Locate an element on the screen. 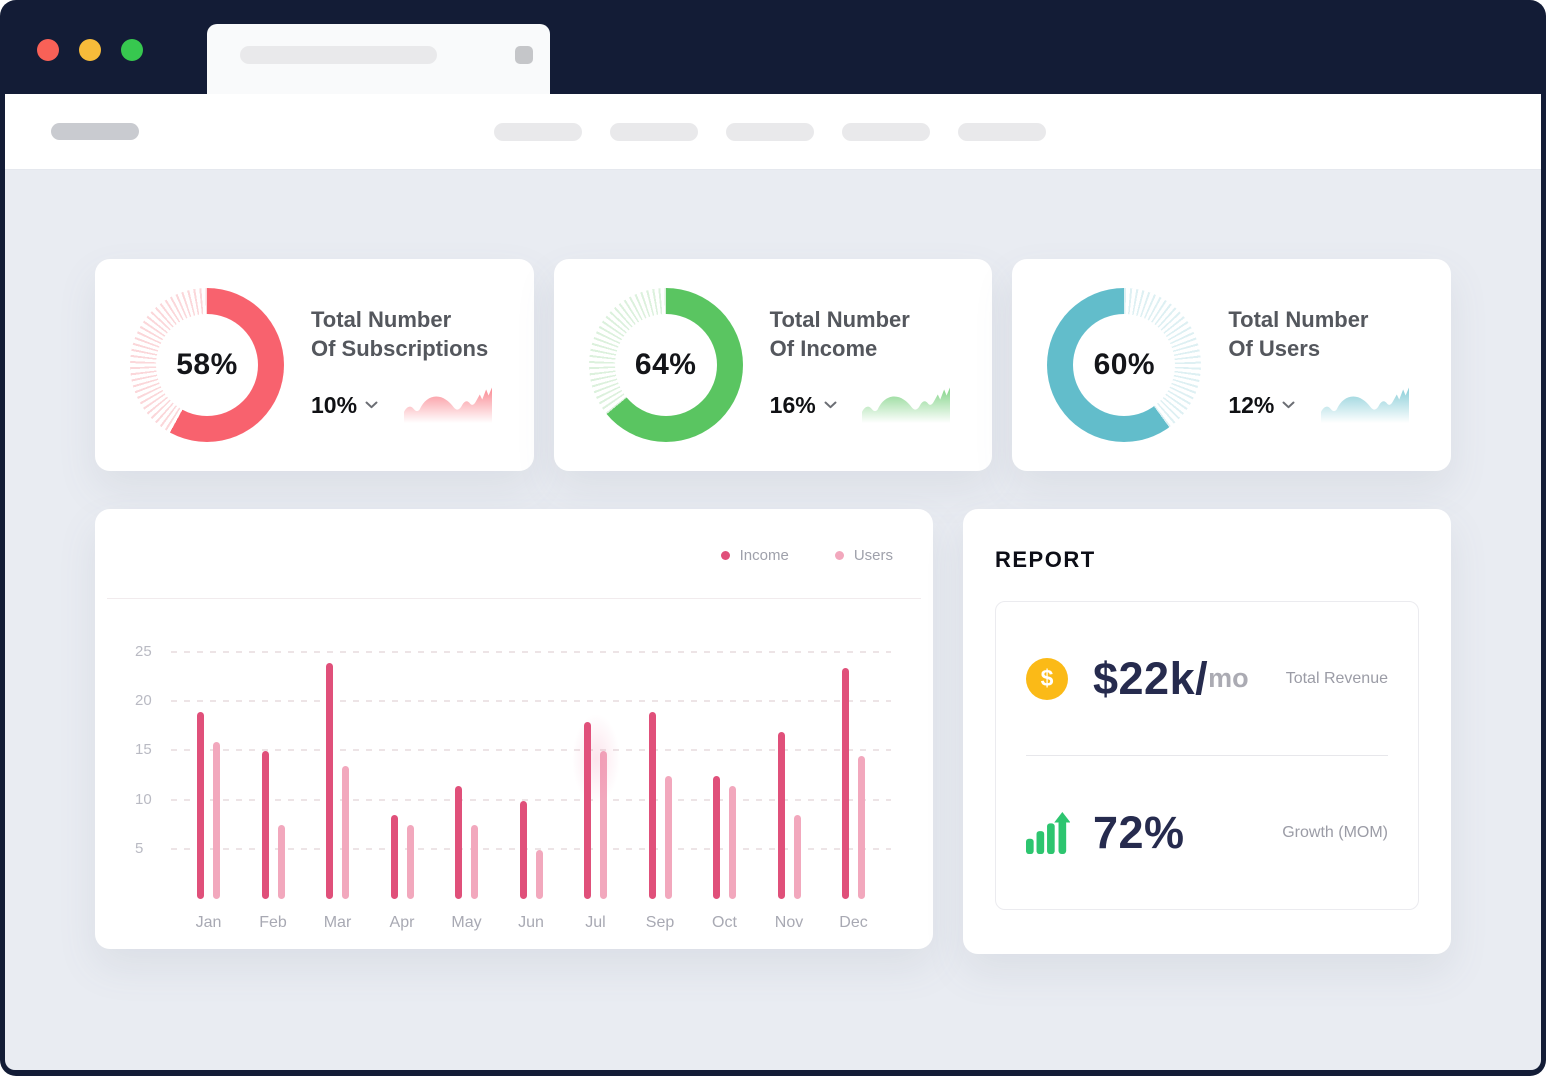 This screenshot has height=1076, width=1546. bar-users-jun is located at coordinates (539, 874).